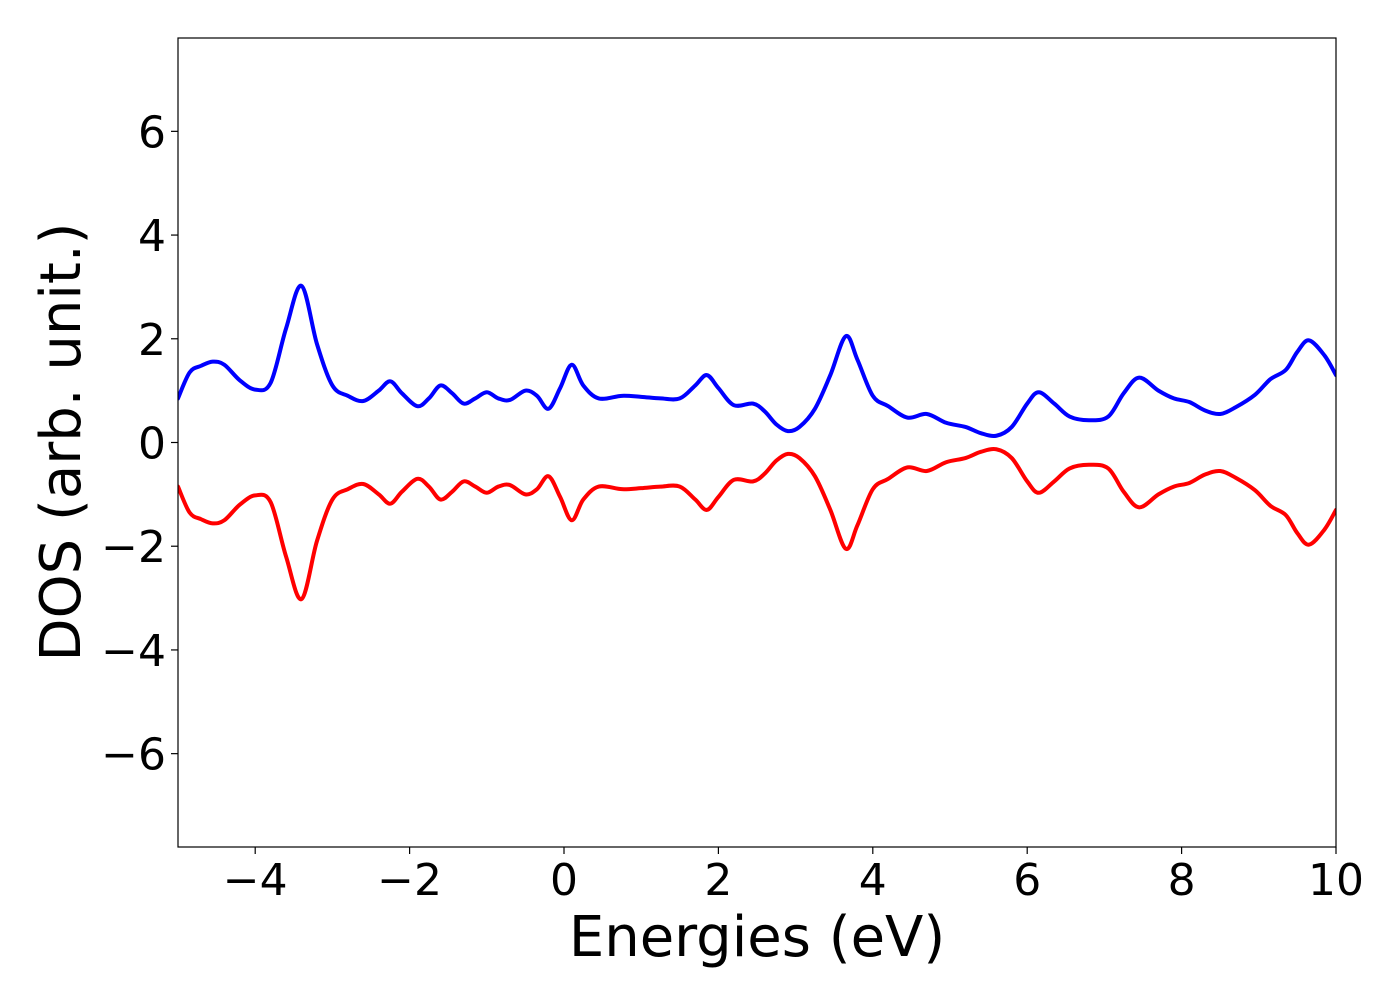  Describe the element at coordinates (133, 651) in the screenshot. I see `y-tick-label: −4` at that location.